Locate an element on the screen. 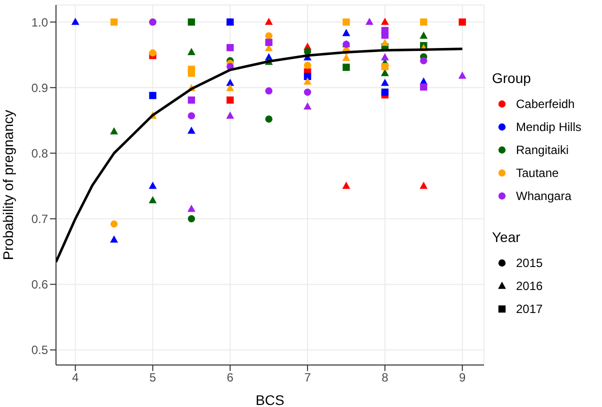  y-tick-label: 0.9 is located at coordinates (39, 87).